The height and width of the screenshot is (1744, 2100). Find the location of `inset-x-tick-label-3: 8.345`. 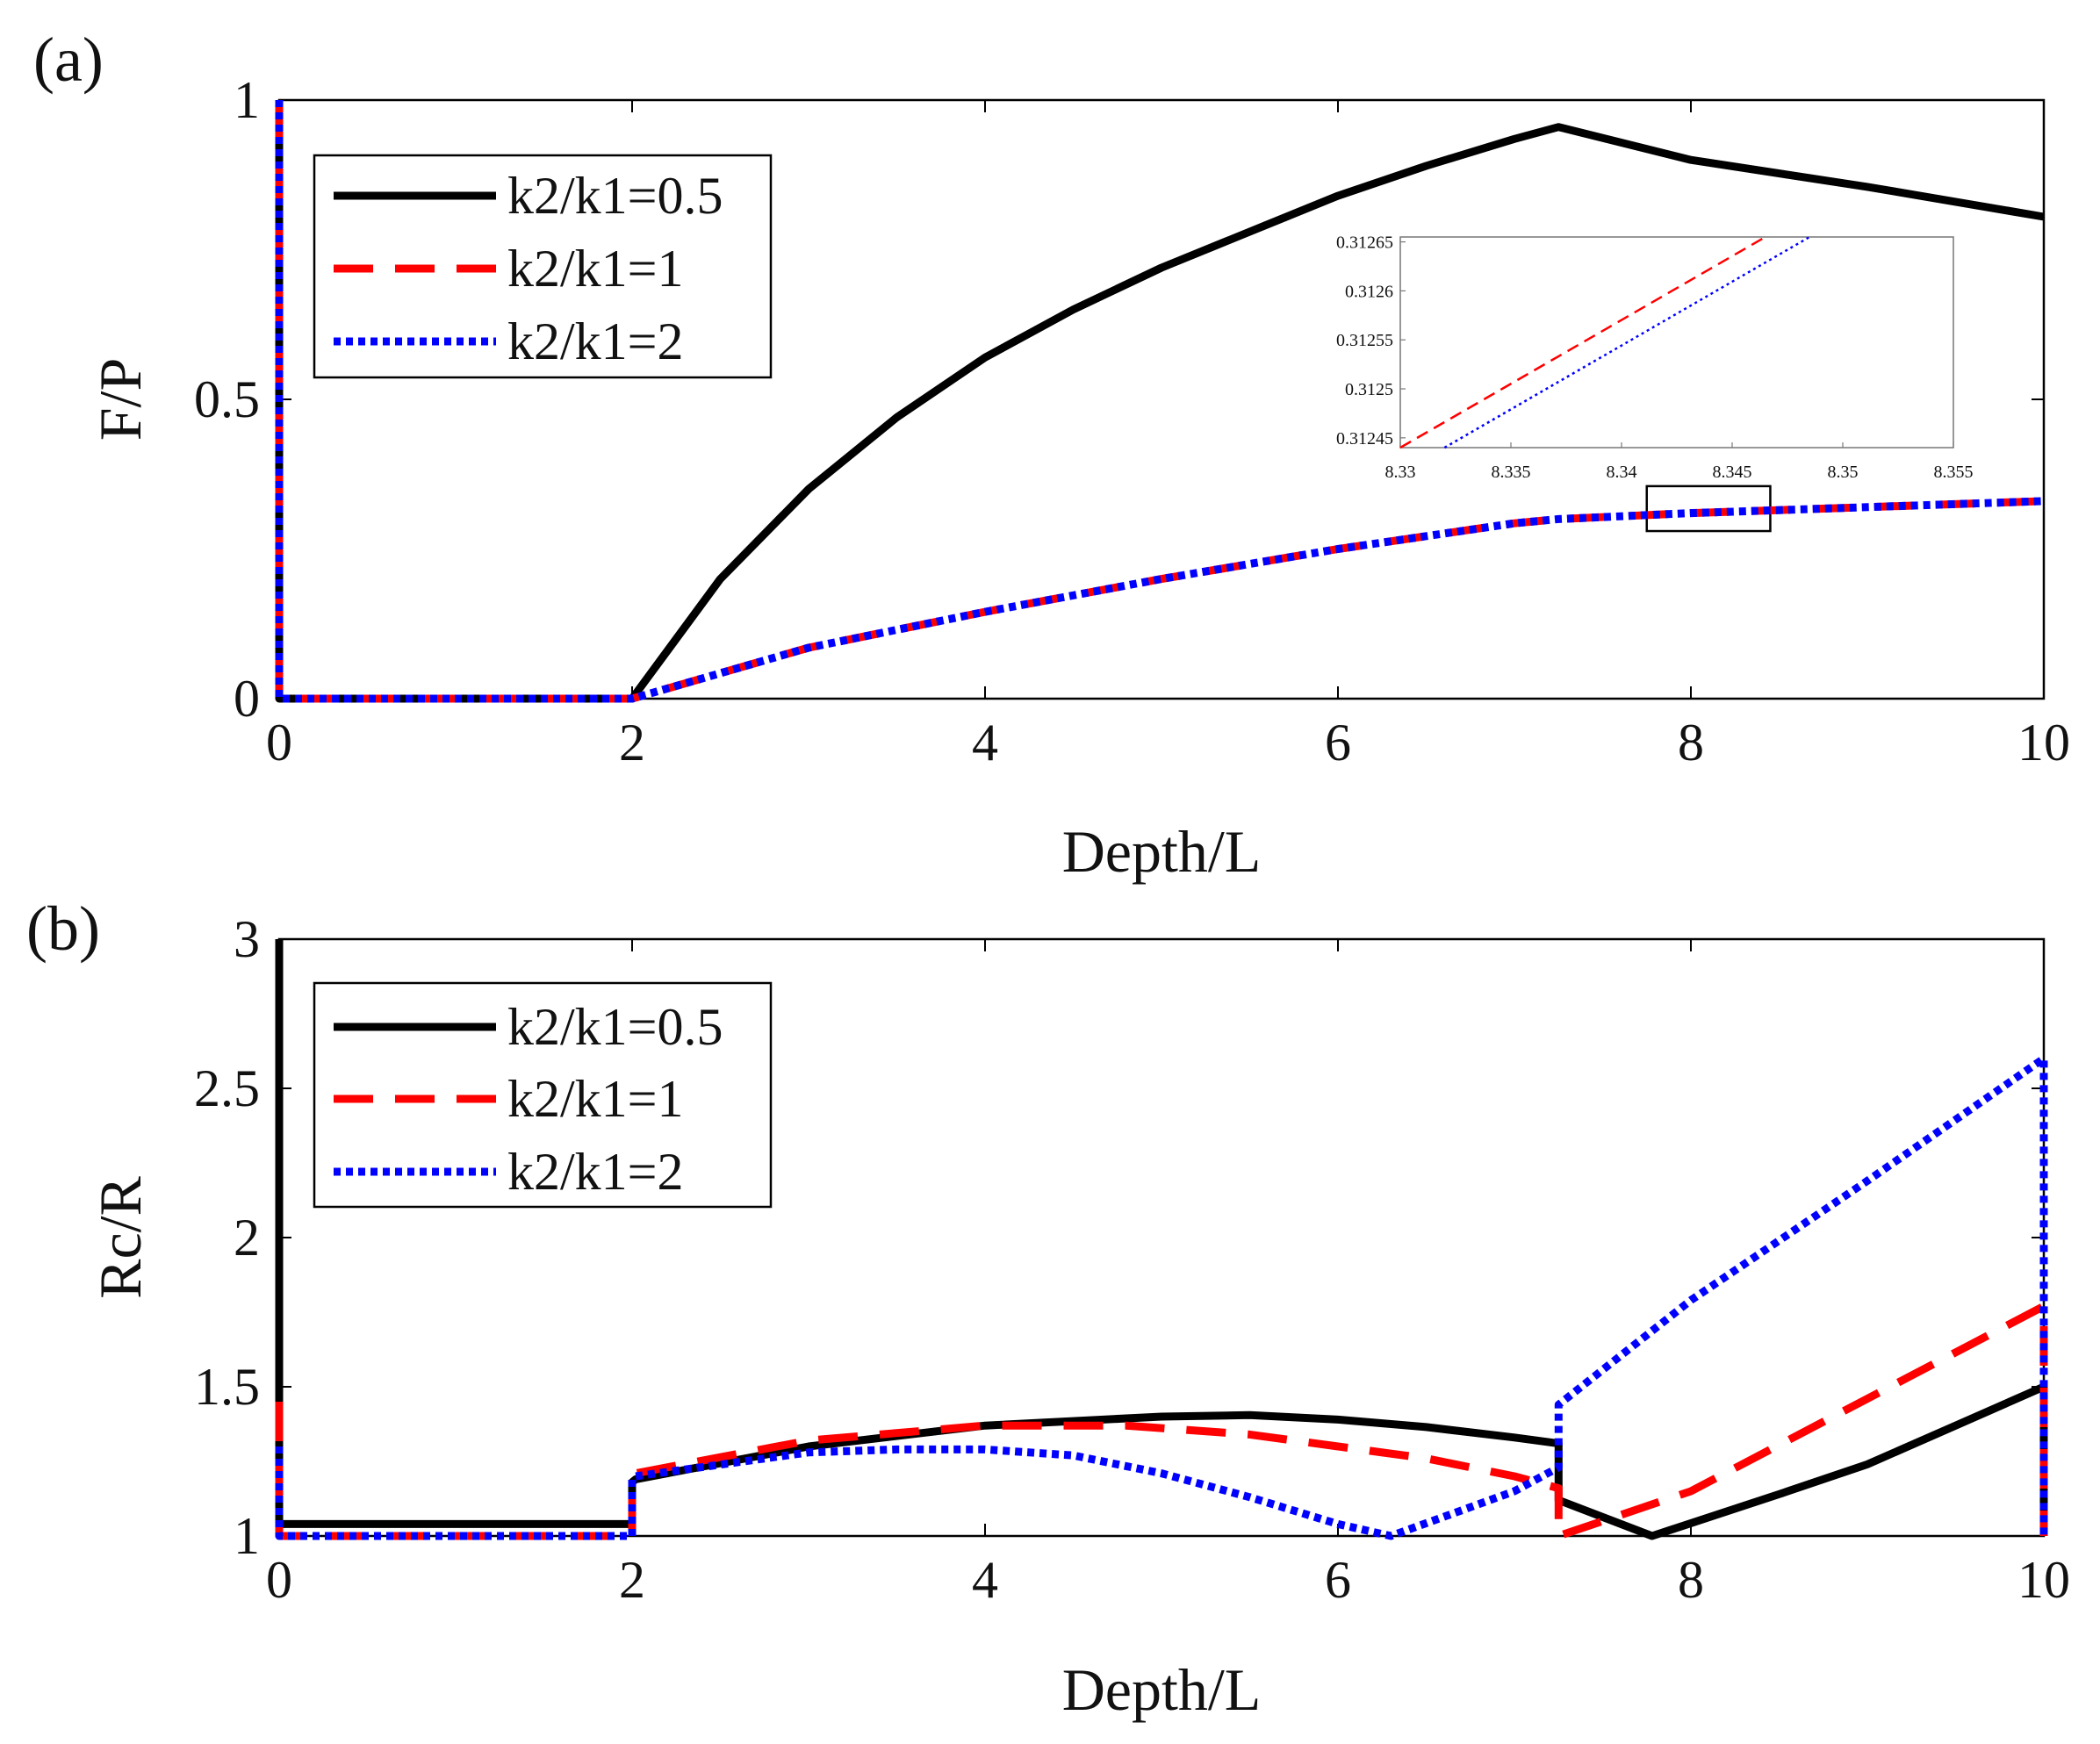

inset-x-tick-label-3: 8.345 is located at coordinates (1732, 472).